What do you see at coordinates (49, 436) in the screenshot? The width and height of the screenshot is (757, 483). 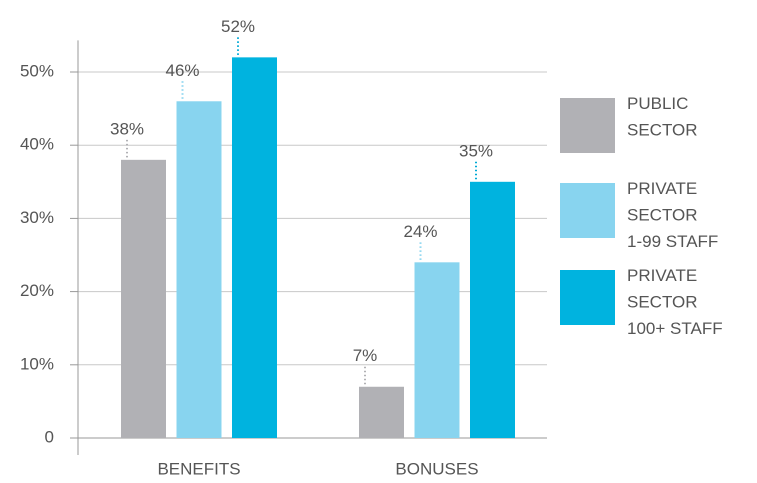 I see `y-tick-label: 0` at bounding box center [49, 436].